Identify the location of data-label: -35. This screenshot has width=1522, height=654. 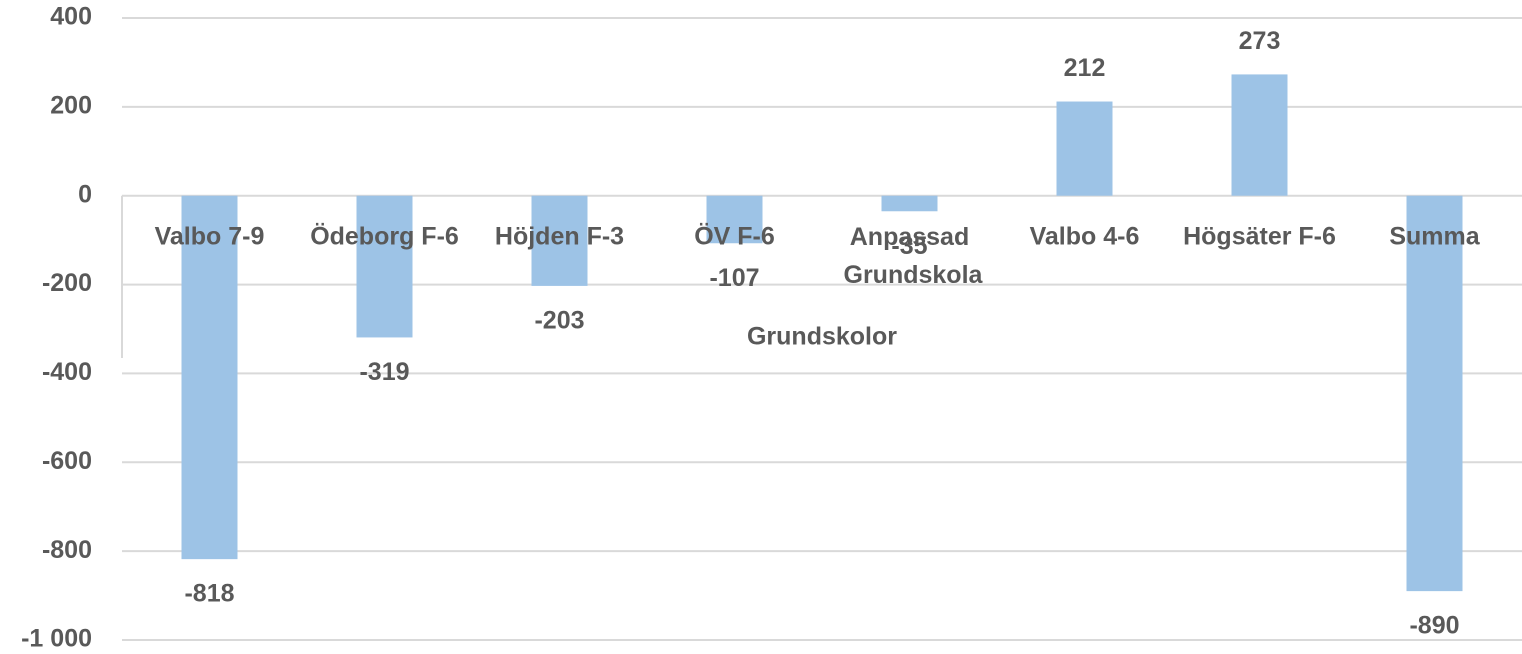
(909, 246).